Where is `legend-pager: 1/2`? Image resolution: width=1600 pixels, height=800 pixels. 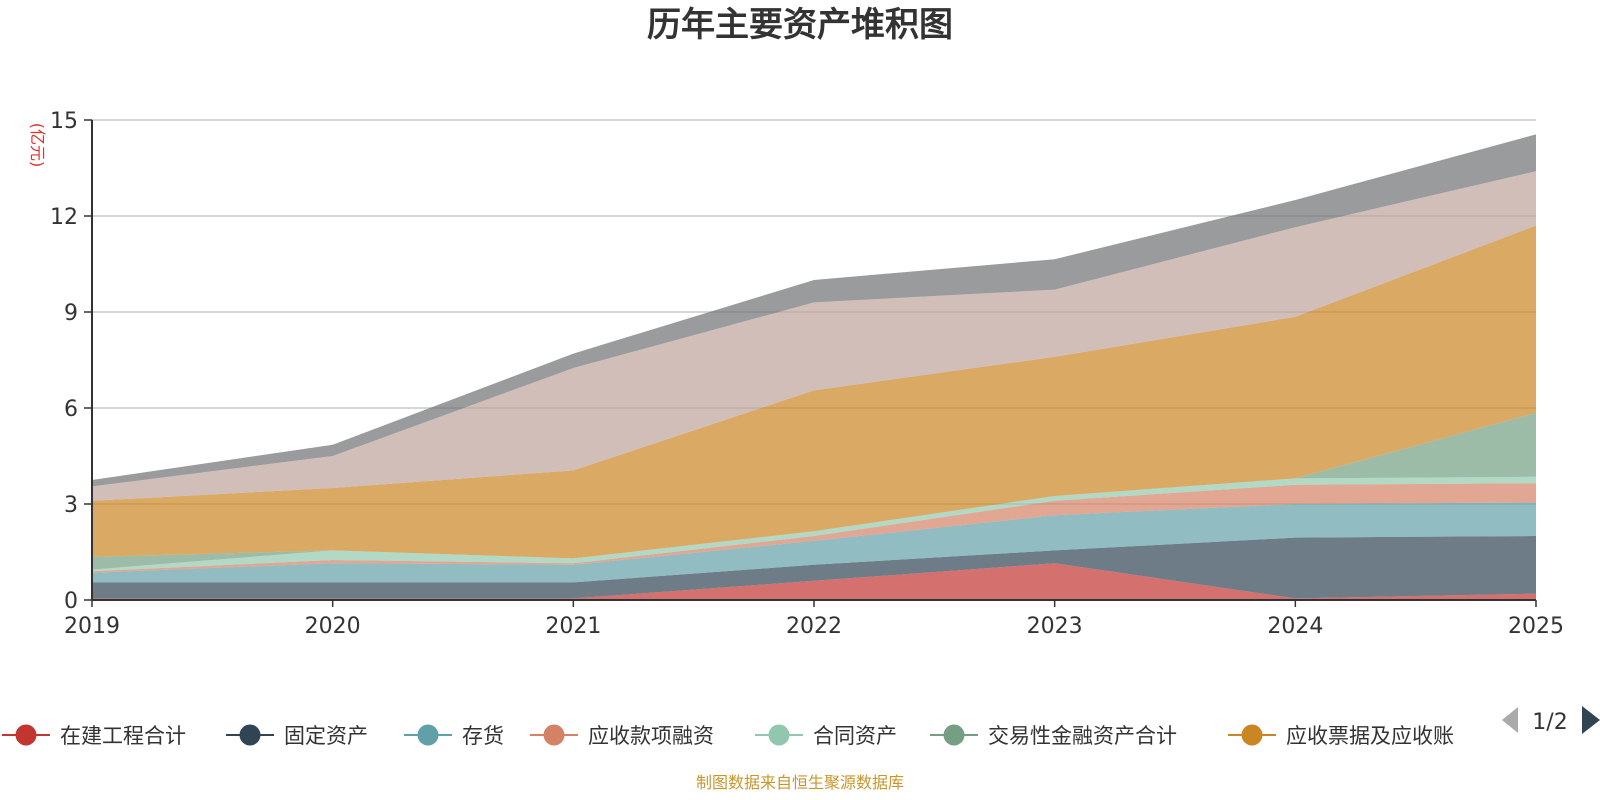 legend-pager: 1/2 is located at coordinates (1551, 720).